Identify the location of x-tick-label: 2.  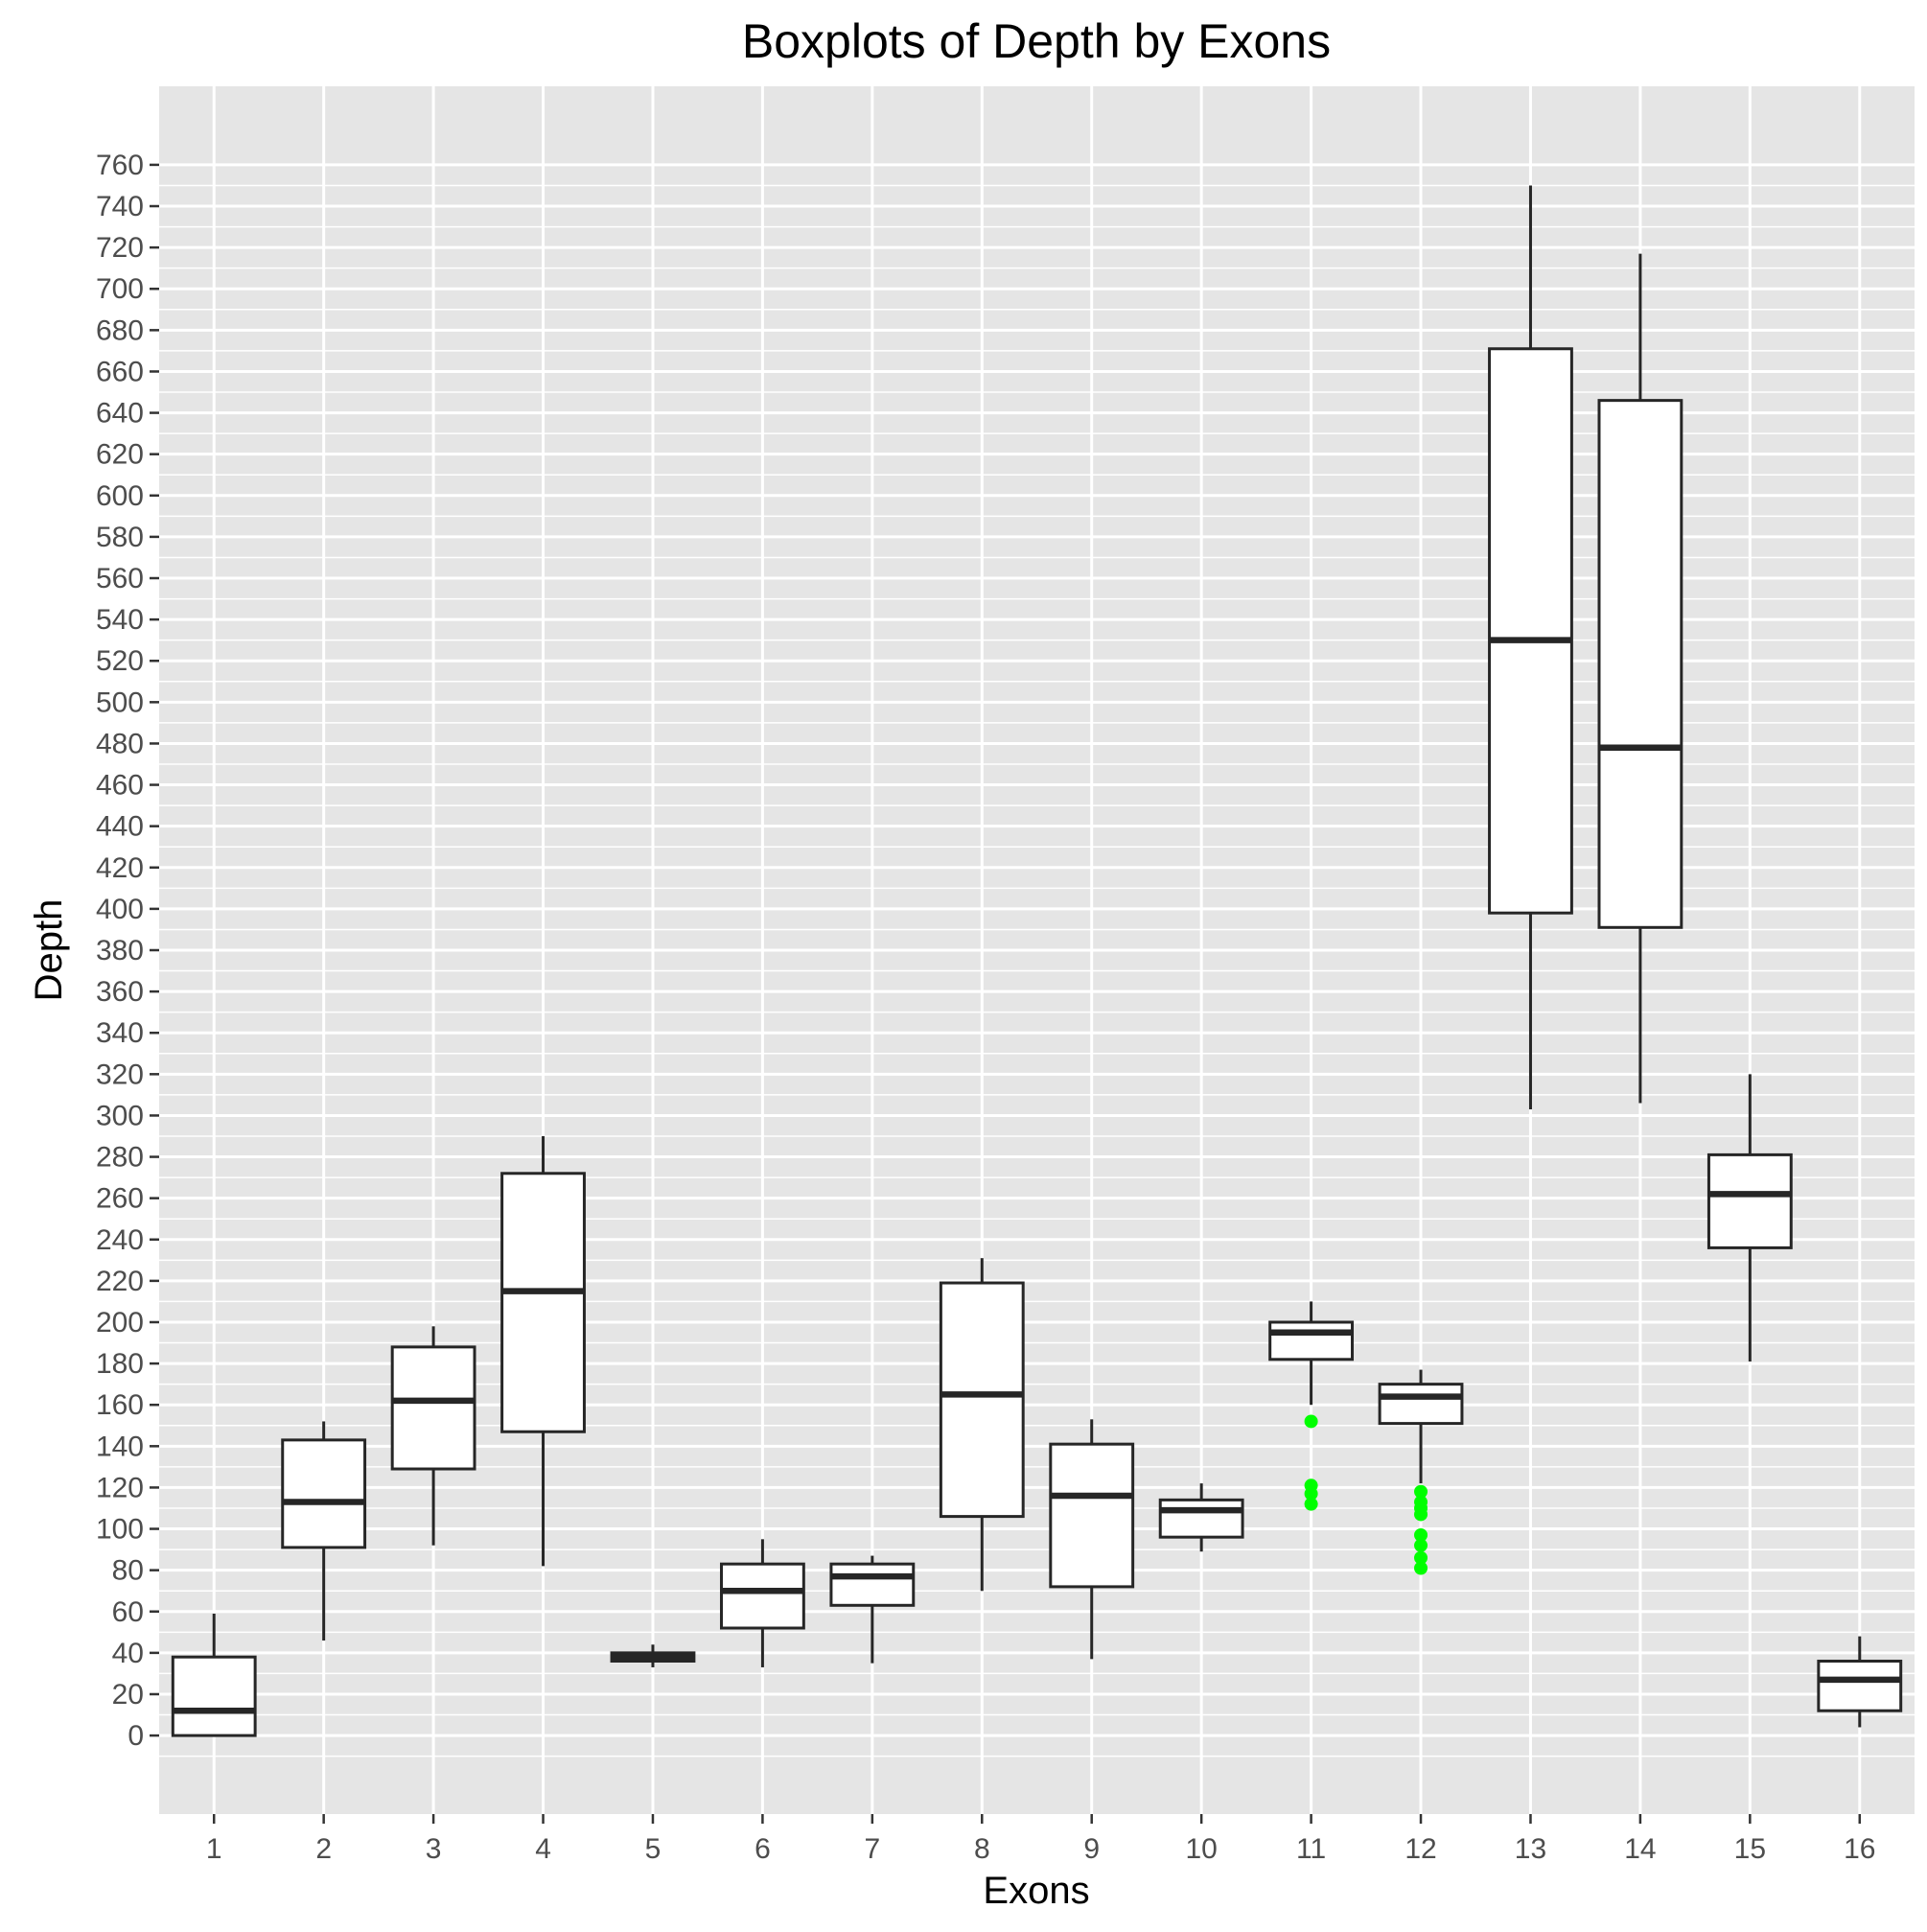
(323, 1849).